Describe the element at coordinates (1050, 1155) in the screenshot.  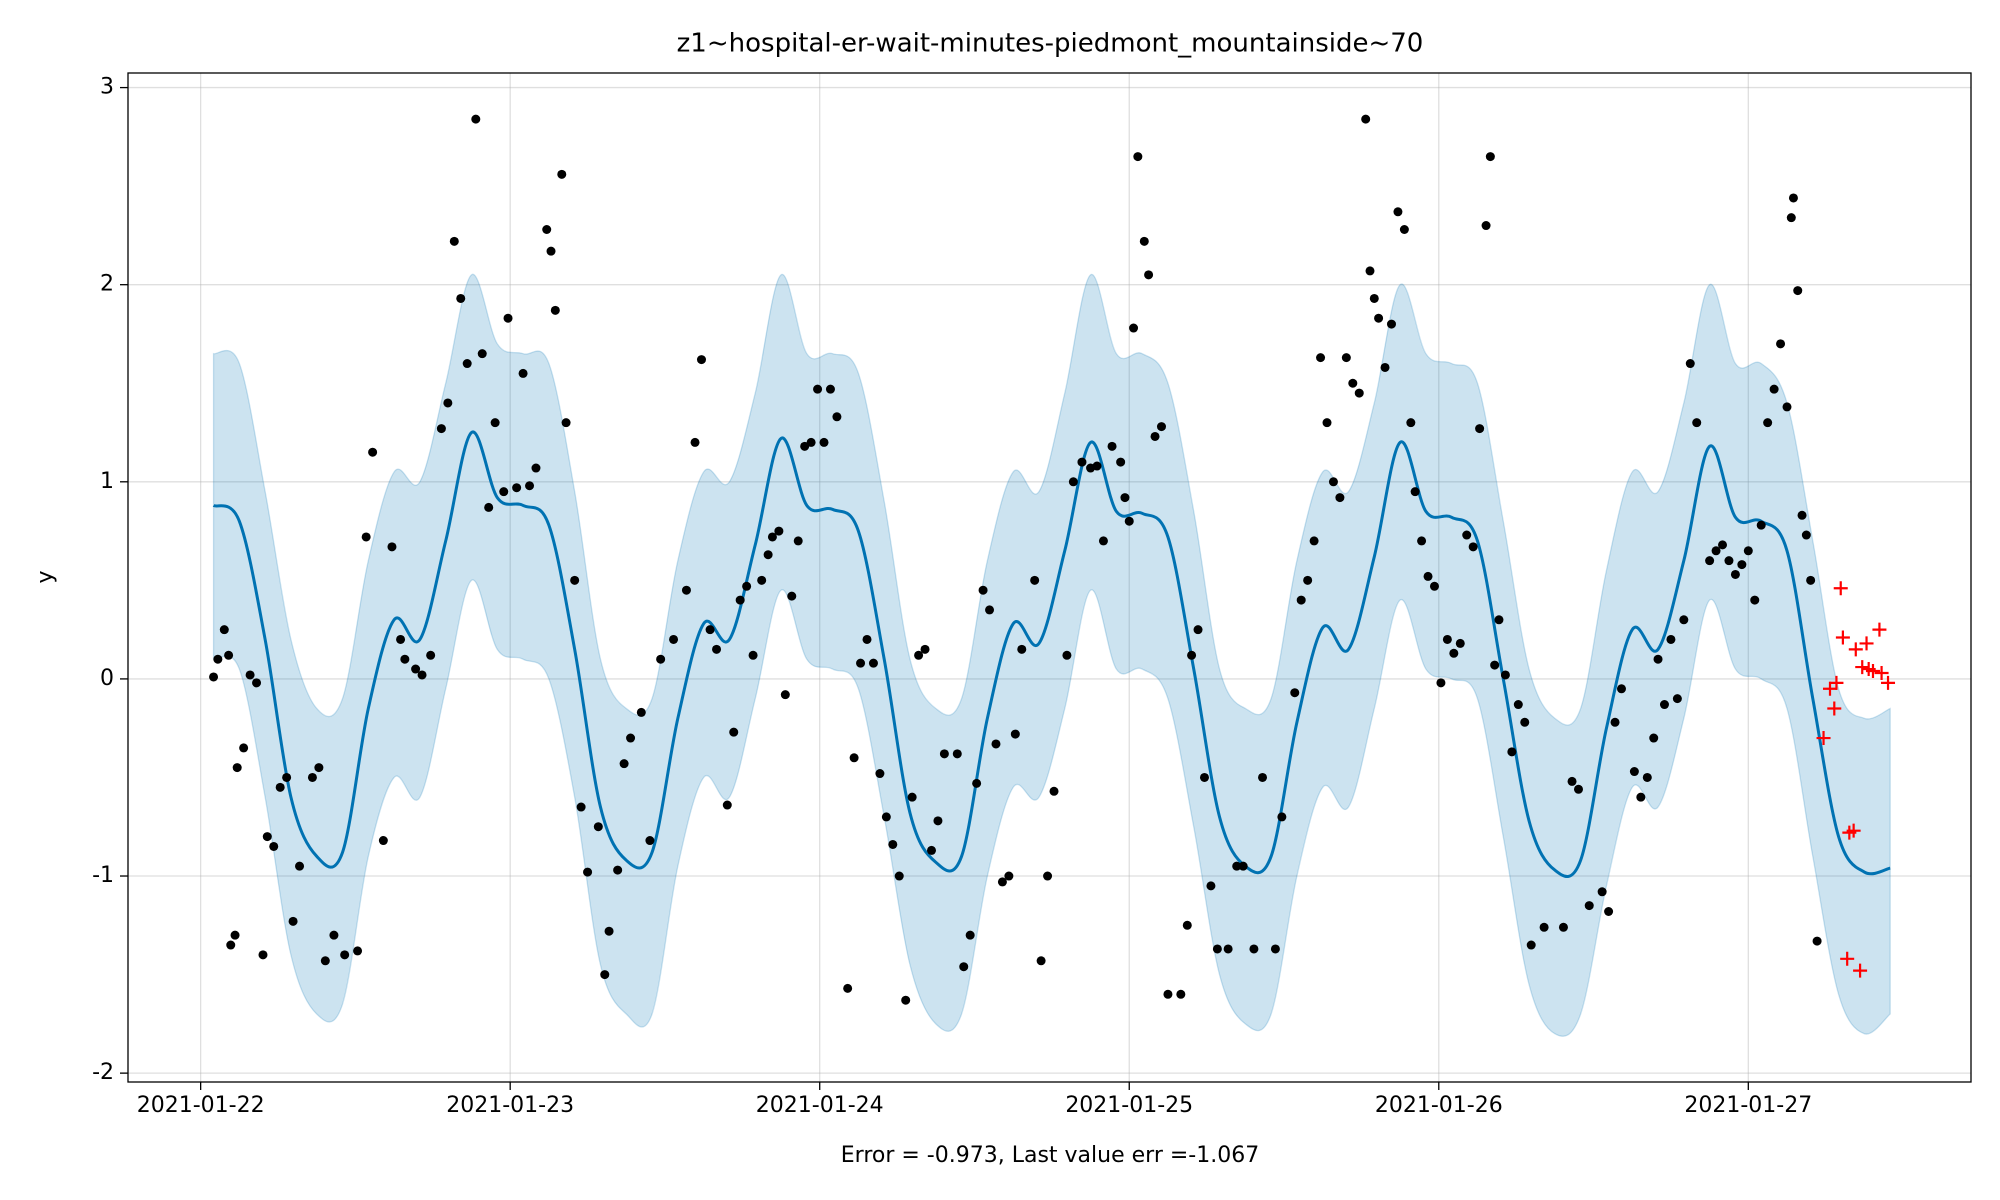
I see `x-axis-label: Error = -0.973, Last value err =-1.067` at that location.